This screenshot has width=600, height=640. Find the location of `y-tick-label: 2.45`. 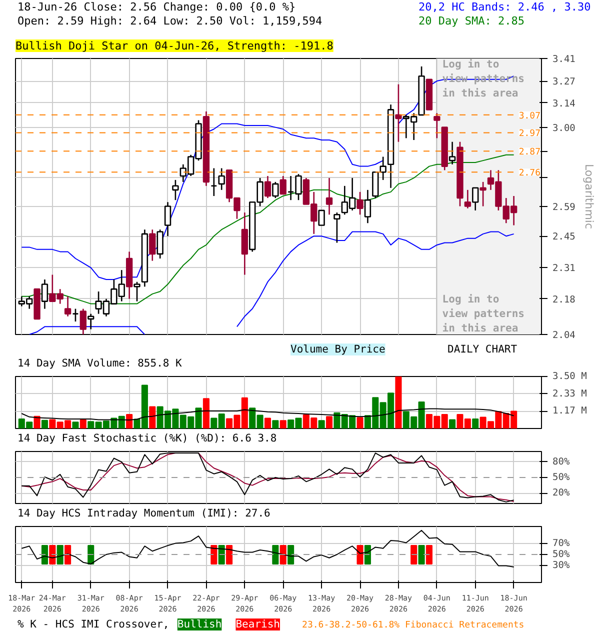

y-tick-label: 2.45 is located at coordinates (564, 237).